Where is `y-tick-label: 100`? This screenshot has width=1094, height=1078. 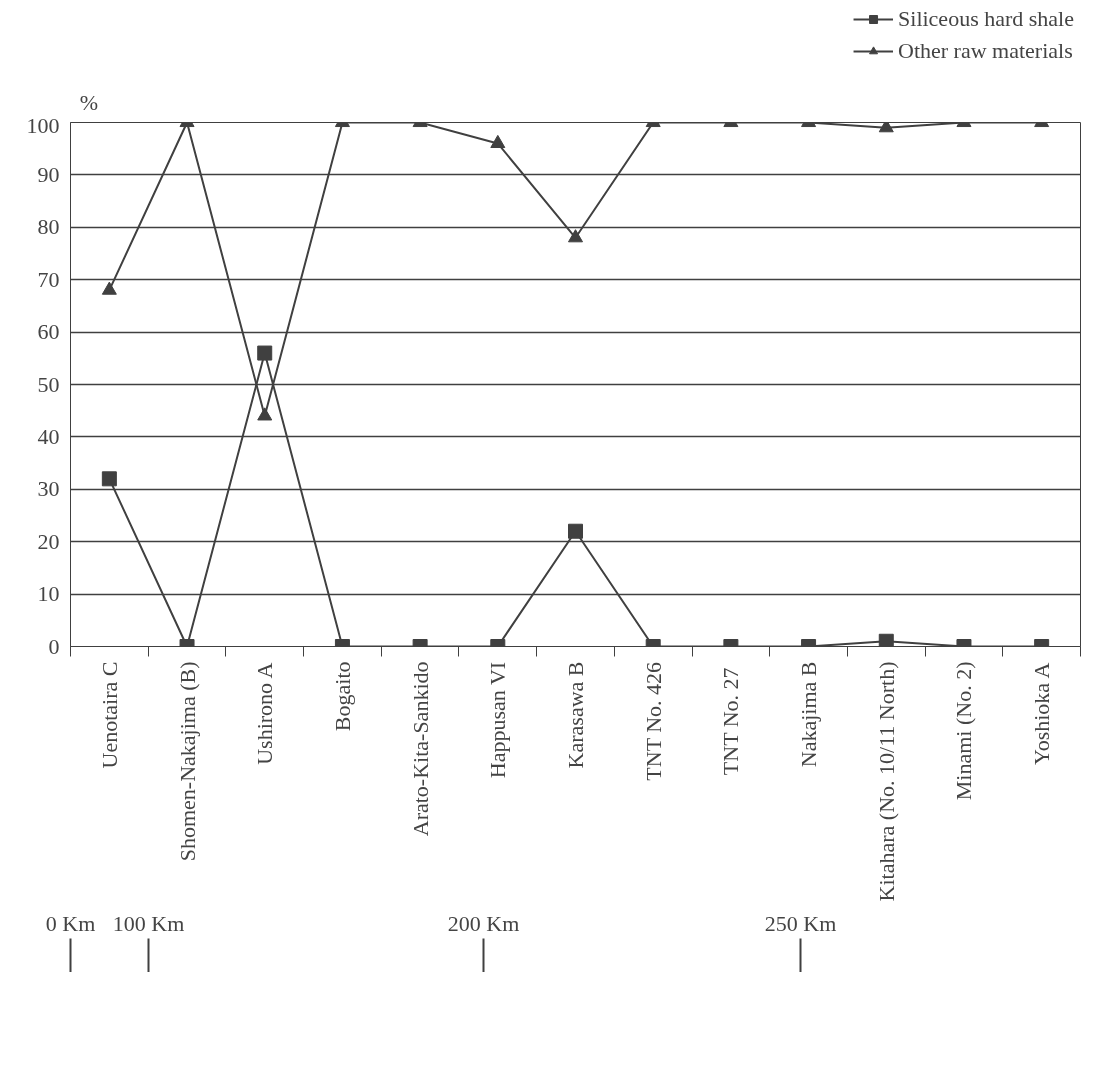
y-tick-label: 100 is located at coordinates (43, 125).